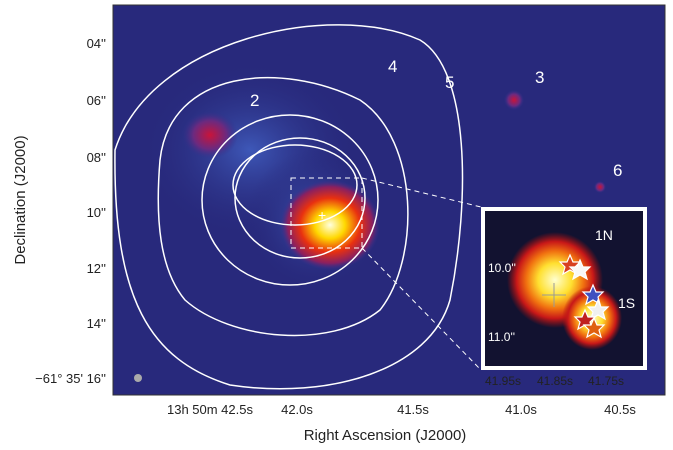 This screenshot has height=450, width=673. What do you see at coordinates (503, 381) in the screenshot?
I see `inset-x-tick-label: 41.95s` at bounding box center [503, 381].